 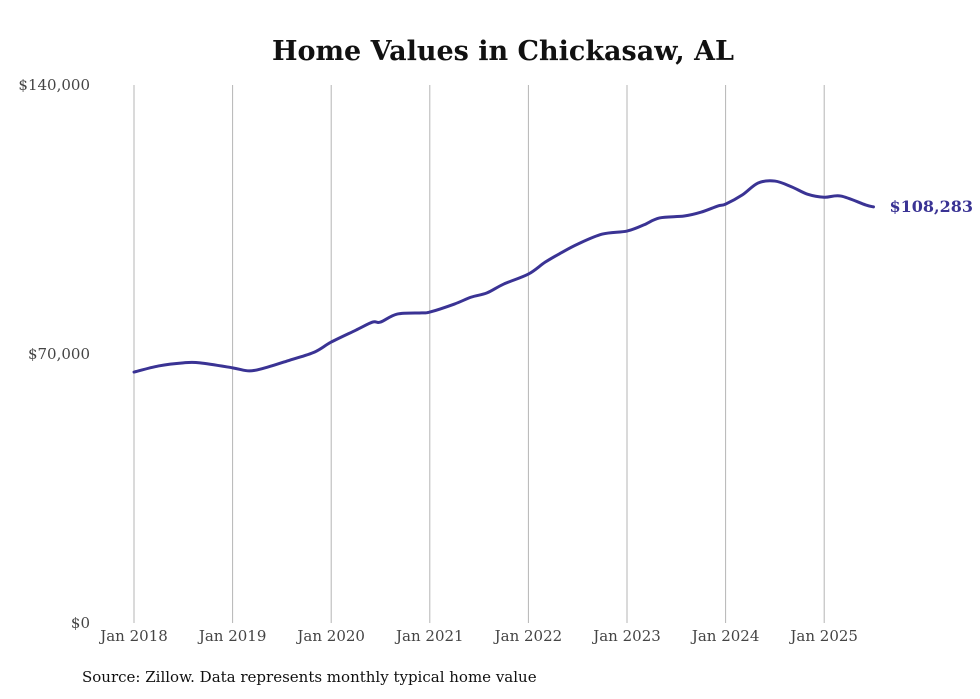 I want to click on x-tick-label: Jan 2024, so click(x=725, y=636).